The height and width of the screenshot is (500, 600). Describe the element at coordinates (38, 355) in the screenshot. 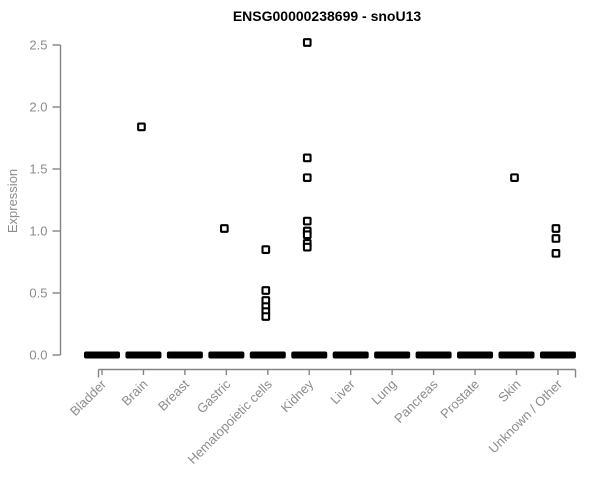

I see `y-tick-label: 0.0` at that location.